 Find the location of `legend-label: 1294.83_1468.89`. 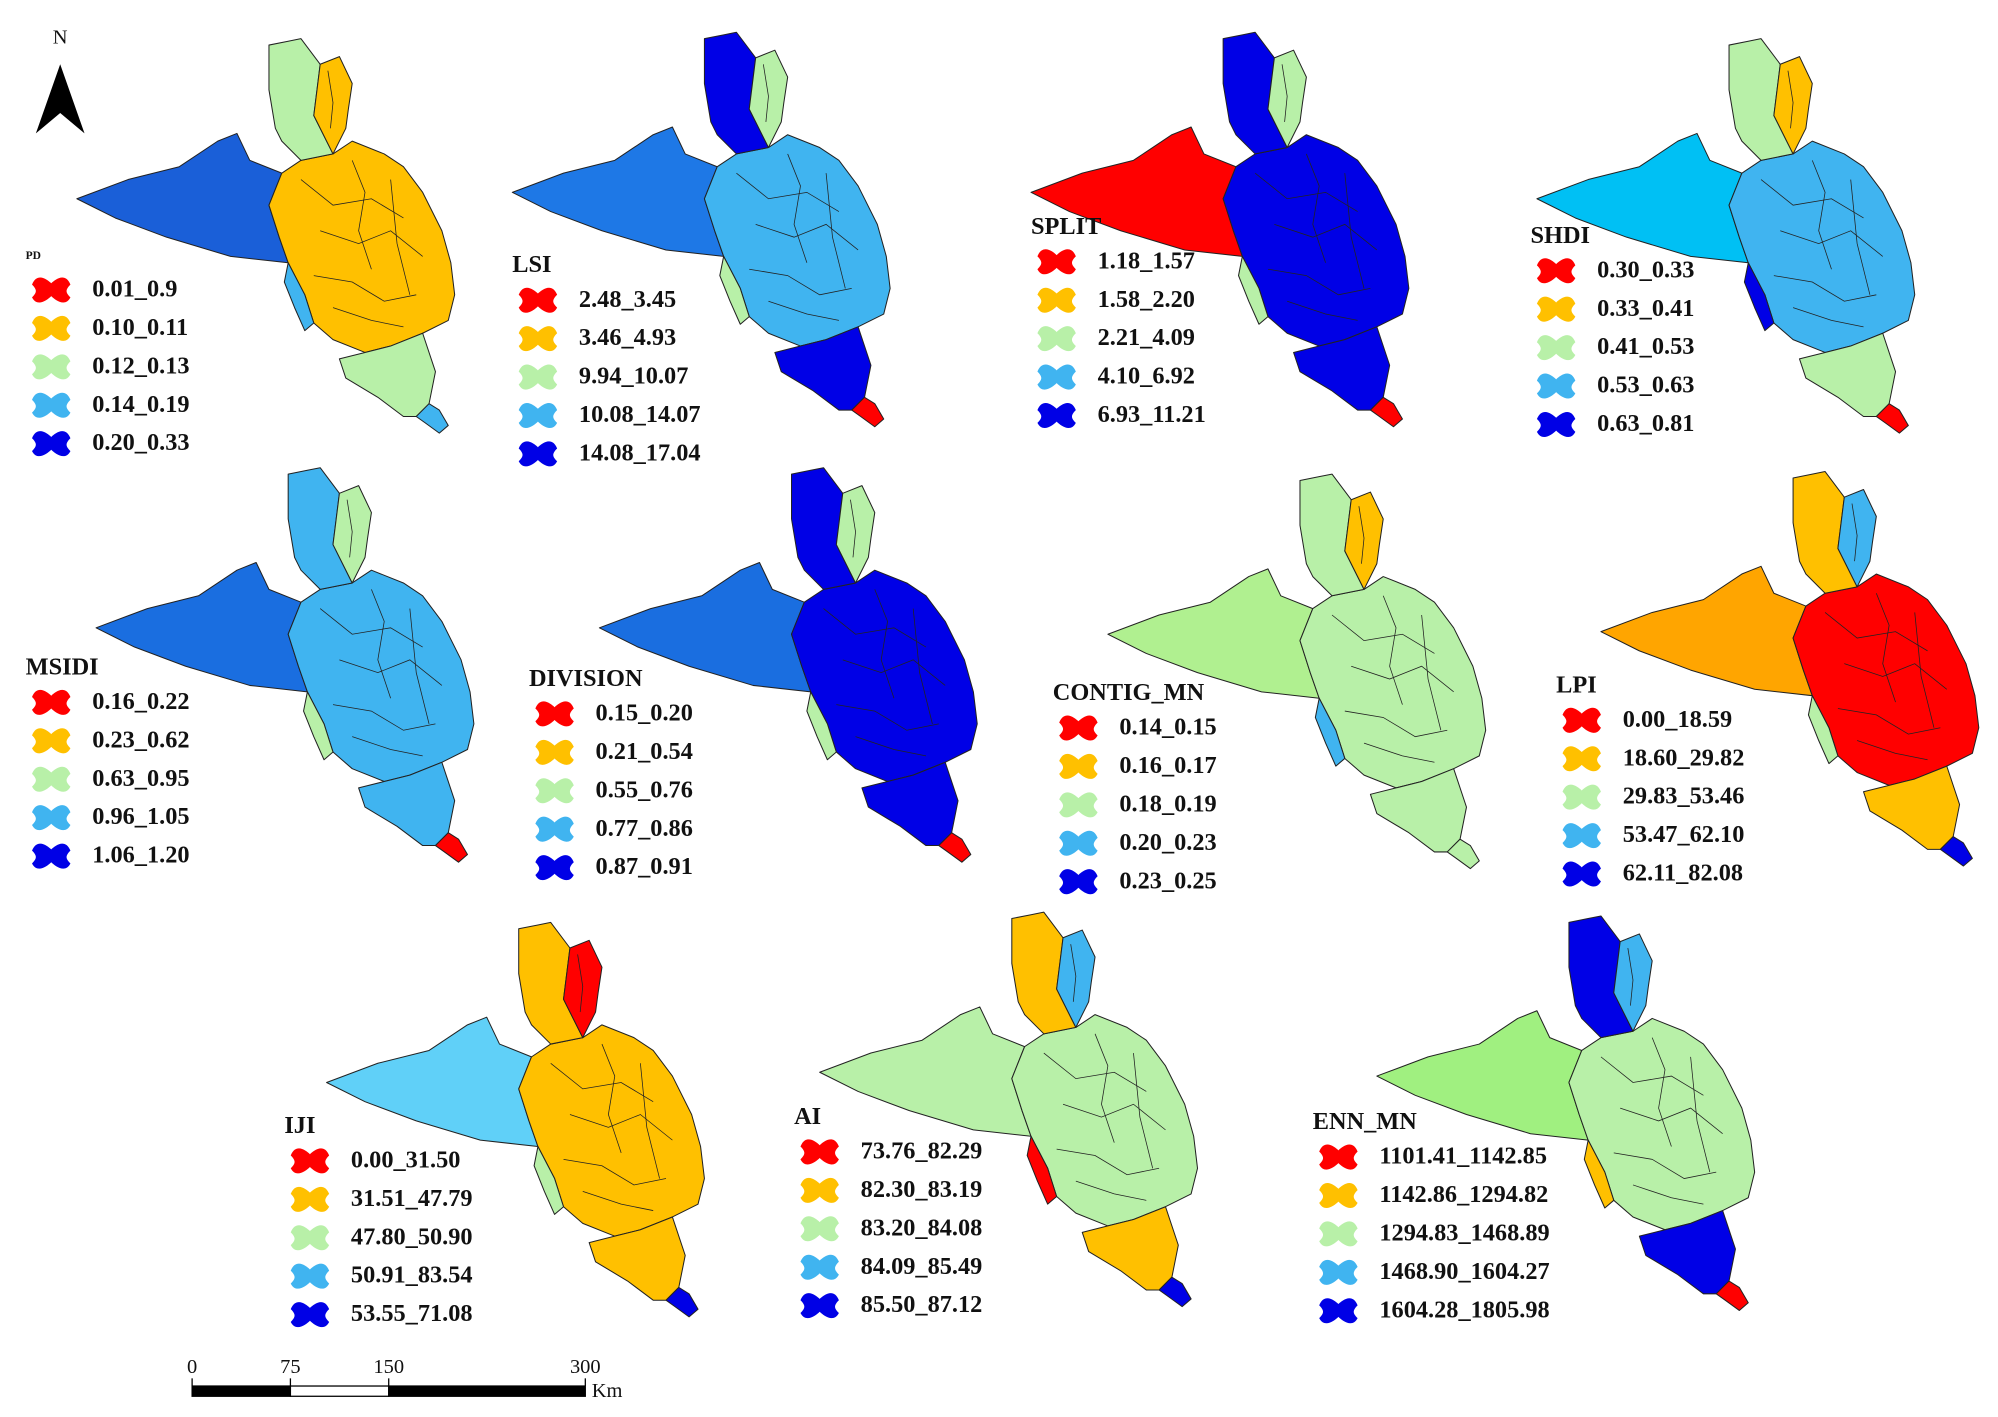

legend-label: 1294.83_1468.89 is located at coordinates (1464, 1232).